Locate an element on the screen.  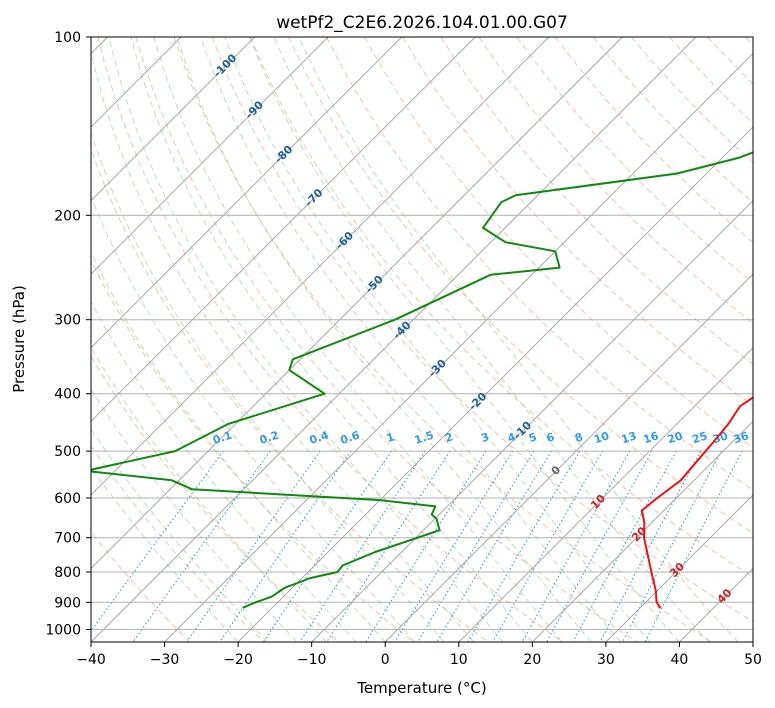
mixing-ratio-label: 16 is located at coordinates (651, 437).